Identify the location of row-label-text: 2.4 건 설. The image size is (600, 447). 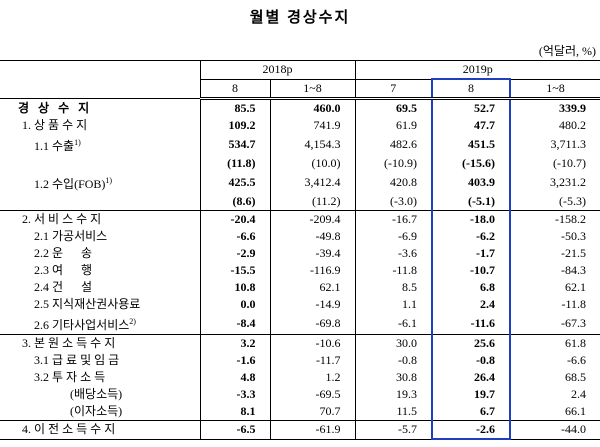
(63, 287).